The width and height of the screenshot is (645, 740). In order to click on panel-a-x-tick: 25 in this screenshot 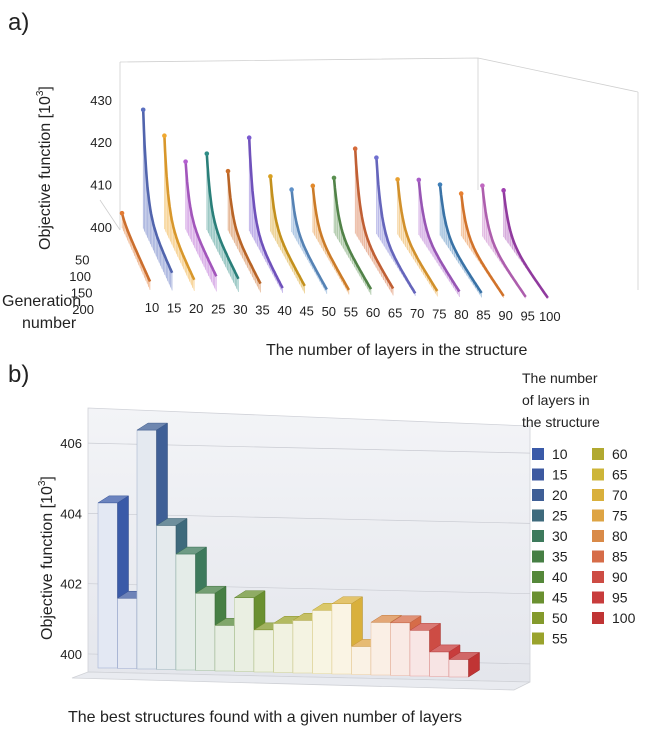, I will do `click(218, 309)`.